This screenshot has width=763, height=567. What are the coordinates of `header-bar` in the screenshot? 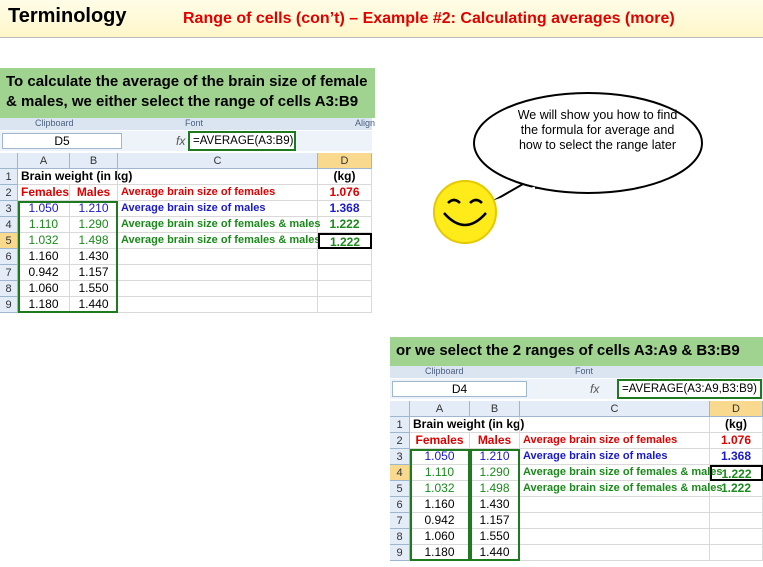 It's located at (381, 19).